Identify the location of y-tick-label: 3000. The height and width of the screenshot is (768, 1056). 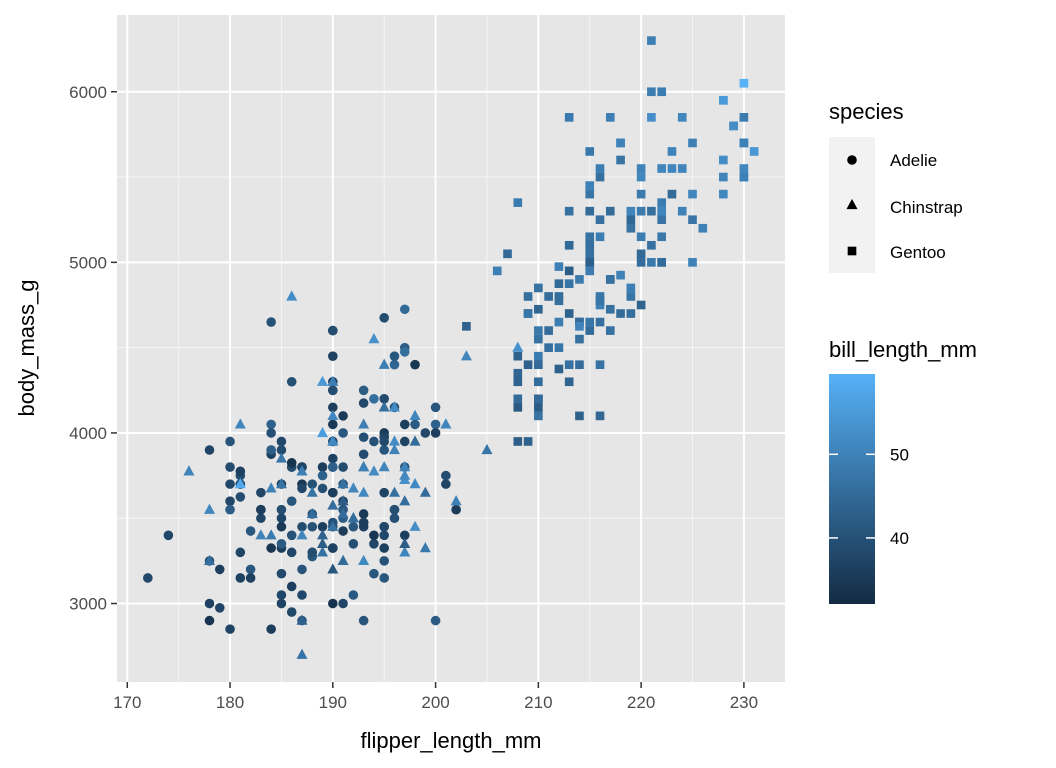
(88, 604).